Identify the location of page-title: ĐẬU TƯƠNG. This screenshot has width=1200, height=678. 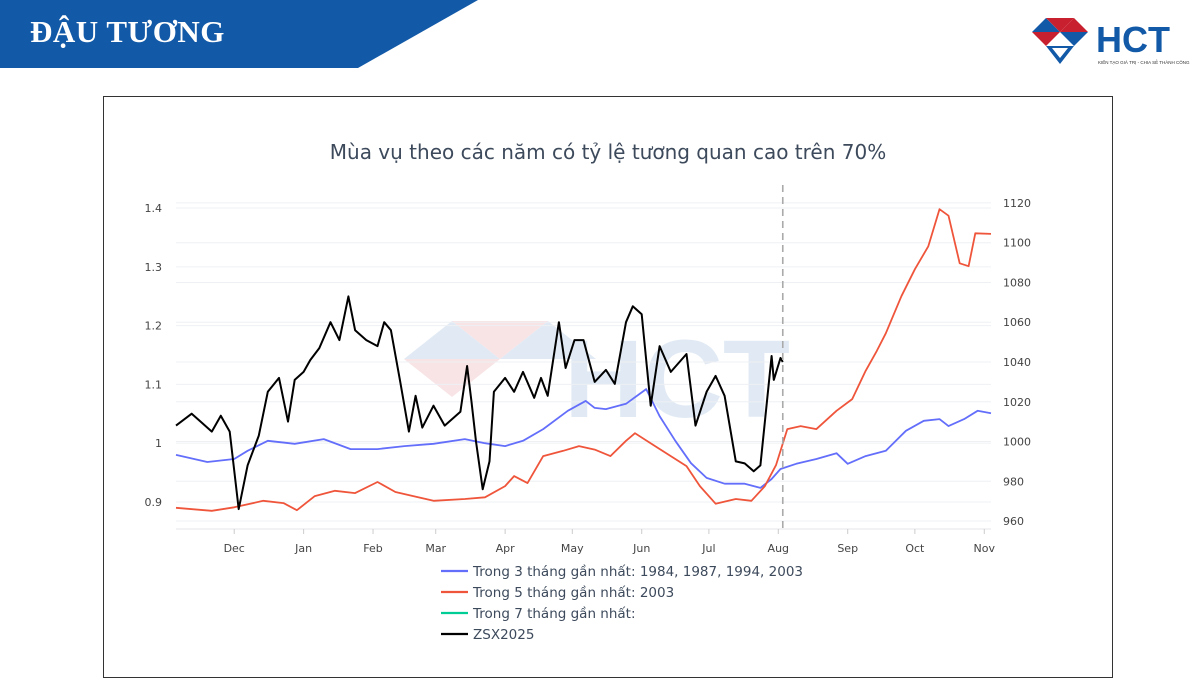
(127, 31).